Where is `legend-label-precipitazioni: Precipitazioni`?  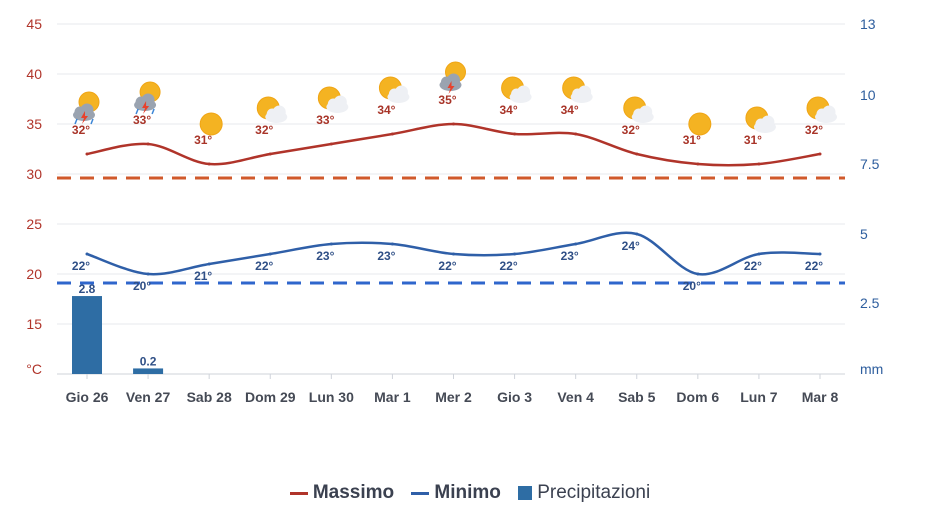 legend-label-precipitazioni: Precipitazioni is located at coordinates (594, 492).